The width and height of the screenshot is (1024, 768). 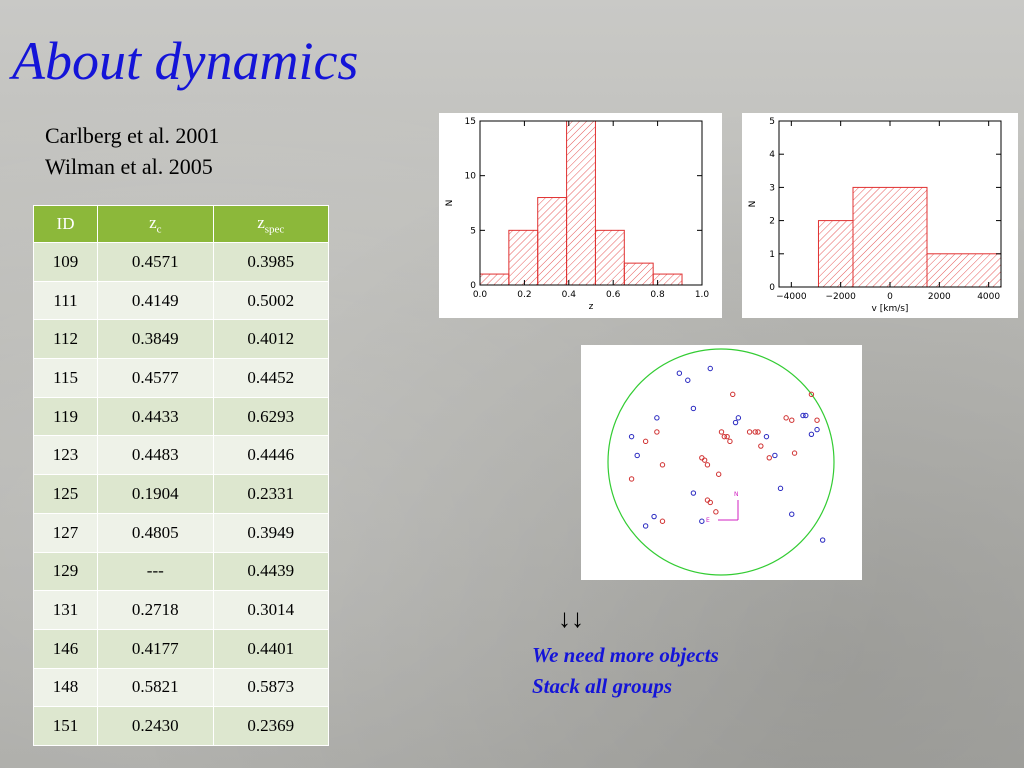 I want to click on table-row: 111 0.4149 0.5002, so click(x=181, y=300).